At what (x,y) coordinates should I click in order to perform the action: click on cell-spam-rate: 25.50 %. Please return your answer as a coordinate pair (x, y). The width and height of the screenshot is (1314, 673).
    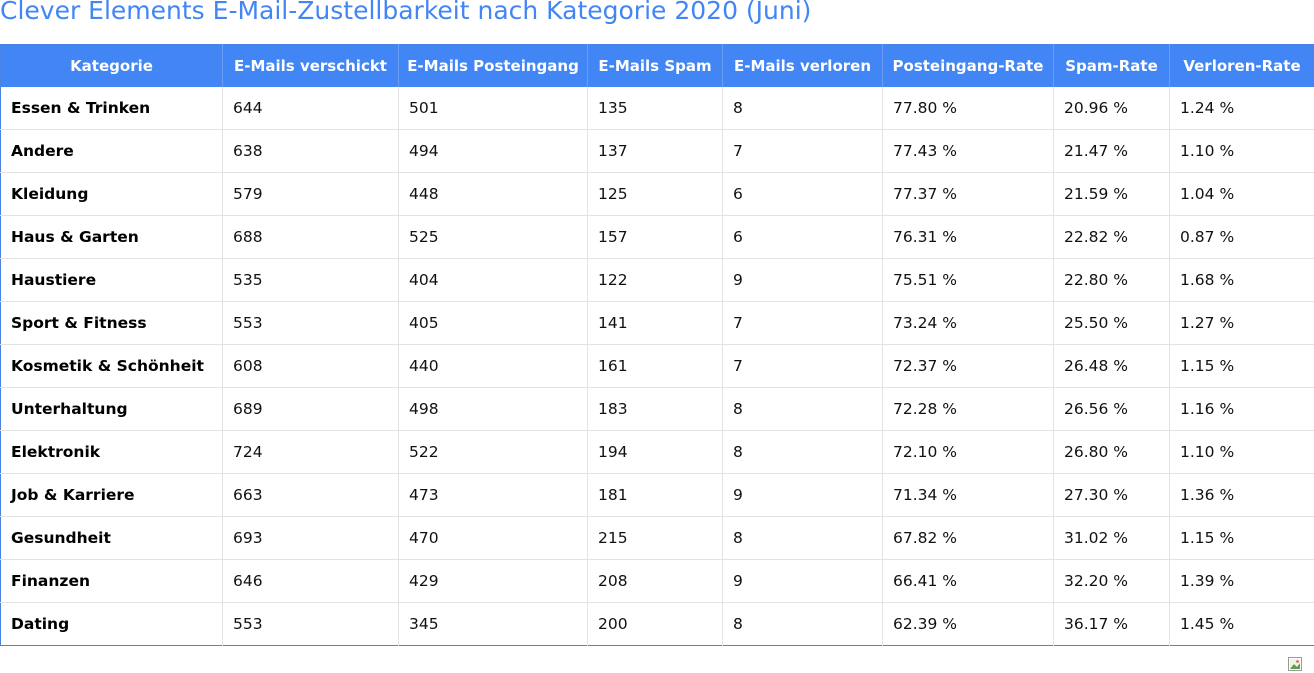
    Looking at the image, I should click on (1111, 323).